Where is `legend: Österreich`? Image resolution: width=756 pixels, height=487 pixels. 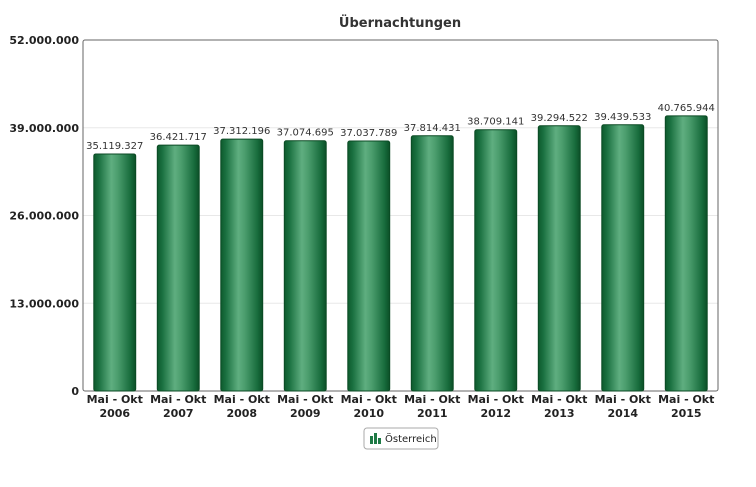
legend: Österreich is located at coordinates (401, 438).